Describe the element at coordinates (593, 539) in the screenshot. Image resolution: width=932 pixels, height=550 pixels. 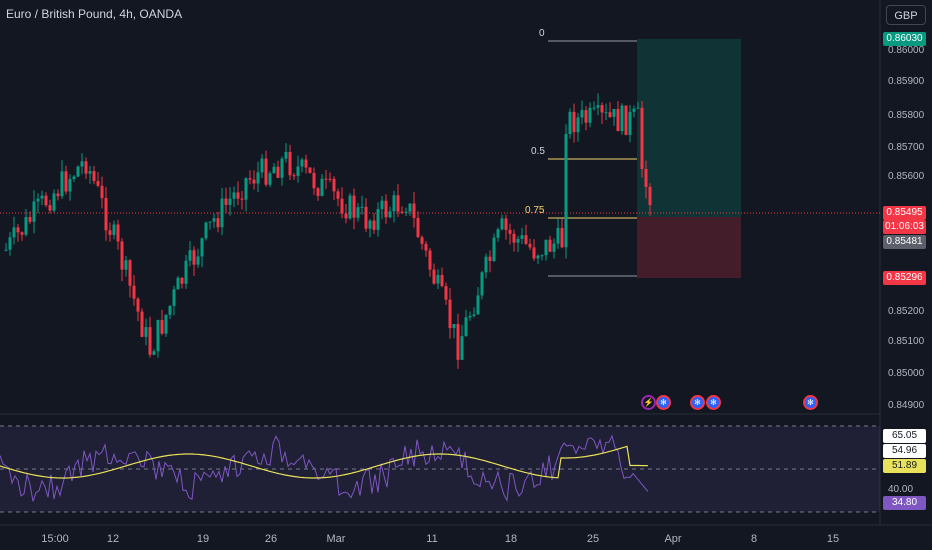
I see `time-axis-label: 25` at that location.